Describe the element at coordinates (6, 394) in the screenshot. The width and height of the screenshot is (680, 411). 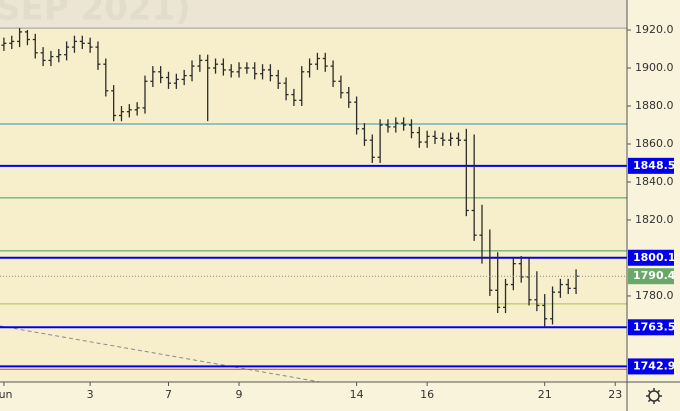
I see `x-tick-label: Jun` at that location.